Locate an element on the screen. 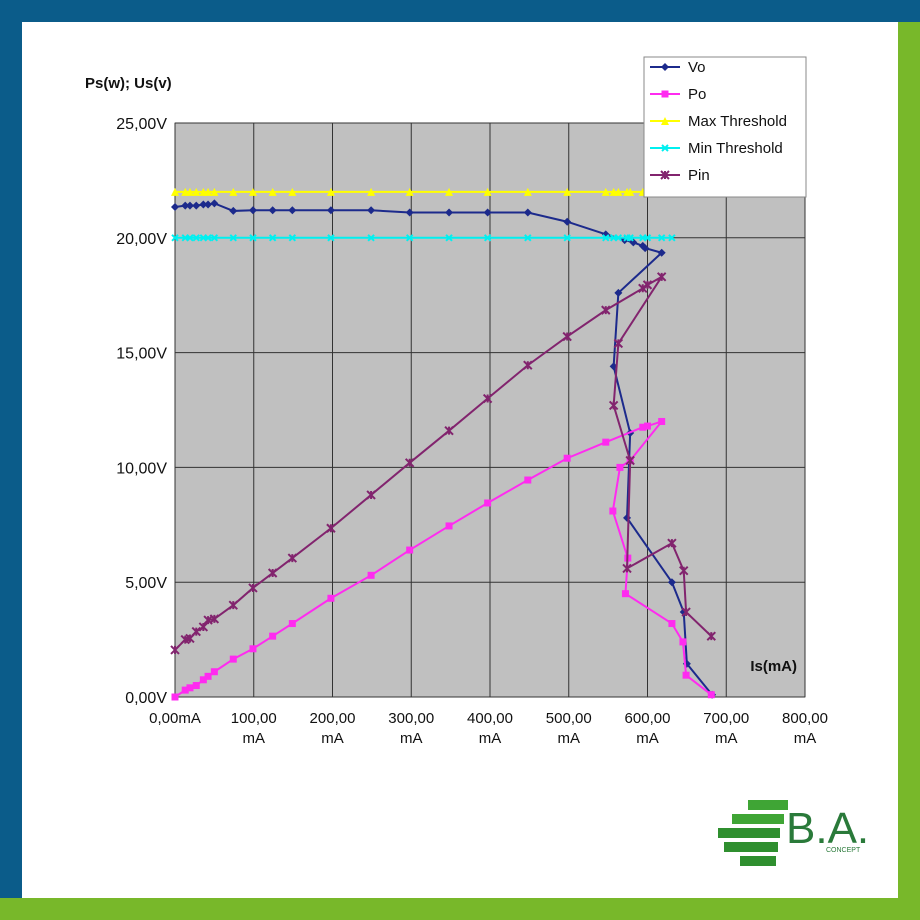 The width and height of the screenshot is (920, 920). x-tick-label: 100,00 mA is located at coordinates (253, 728).